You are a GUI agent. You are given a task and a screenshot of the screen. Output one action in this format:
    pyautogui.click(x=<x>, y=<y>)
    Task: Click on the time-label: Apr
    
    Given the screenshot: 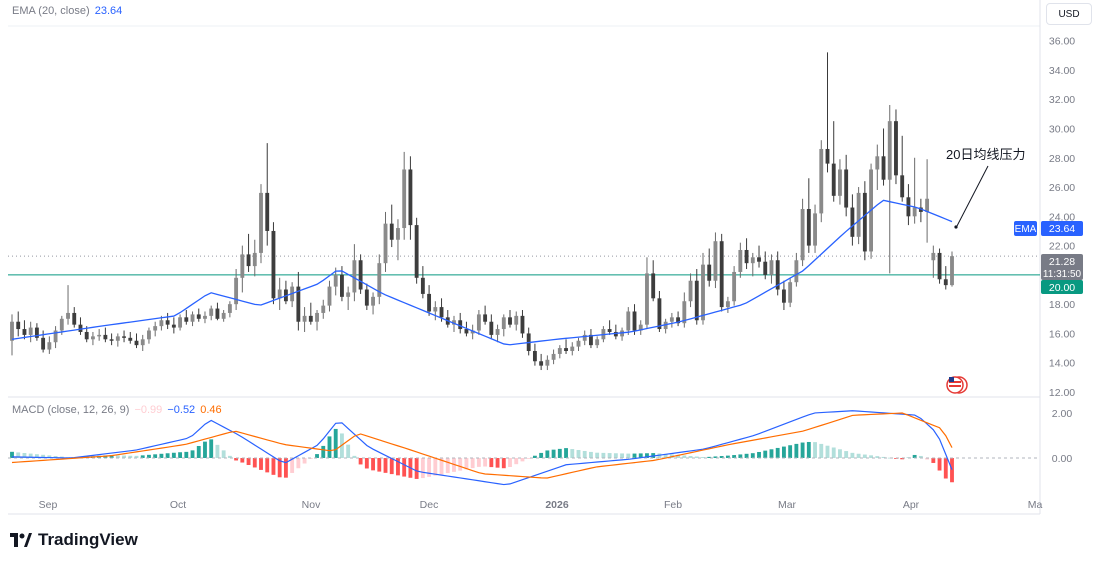 What is the action you would take?
    pyautogui.click(x=911, y=505)
    